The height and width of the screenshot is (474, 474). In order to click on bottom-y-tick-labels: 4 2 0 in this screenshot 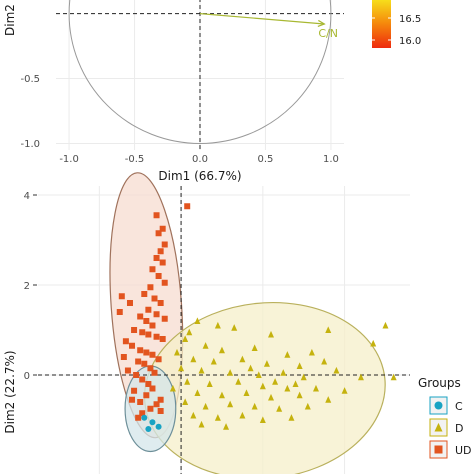, I will do `click(30, 286)`.